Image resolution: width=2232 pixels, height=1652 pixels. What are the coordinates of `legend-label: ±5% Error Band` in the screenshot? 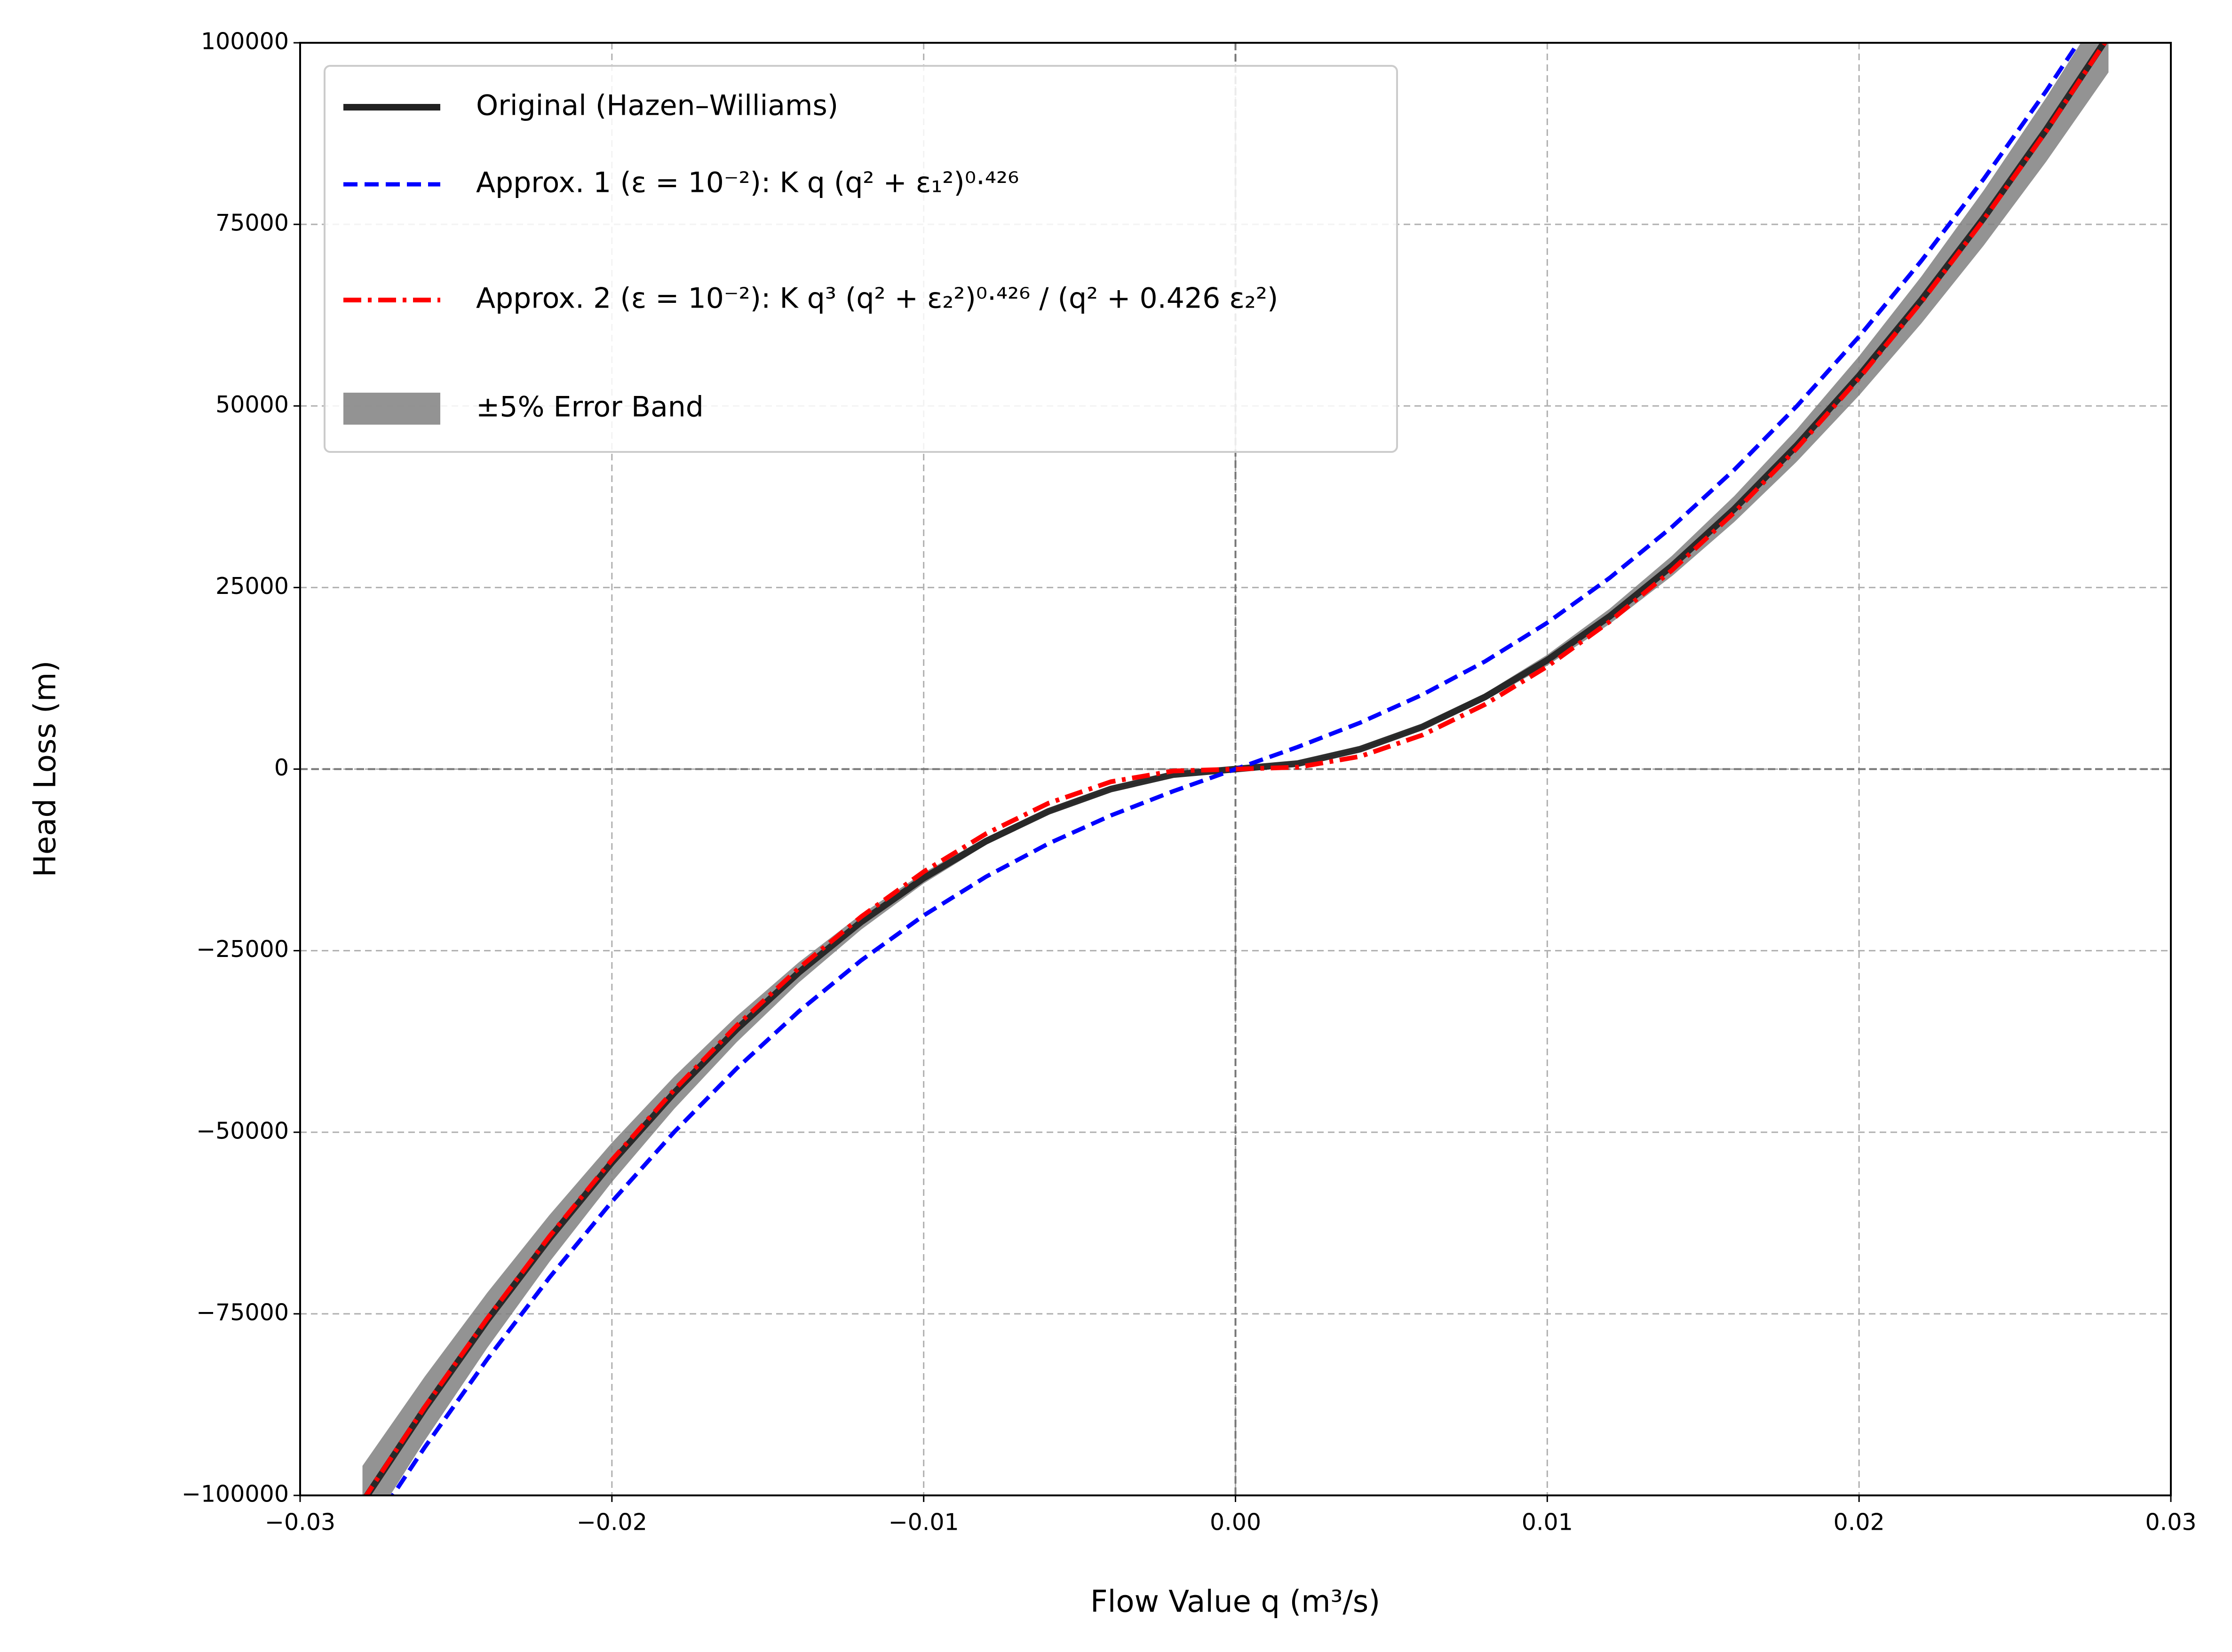 It's located at (590, 407).